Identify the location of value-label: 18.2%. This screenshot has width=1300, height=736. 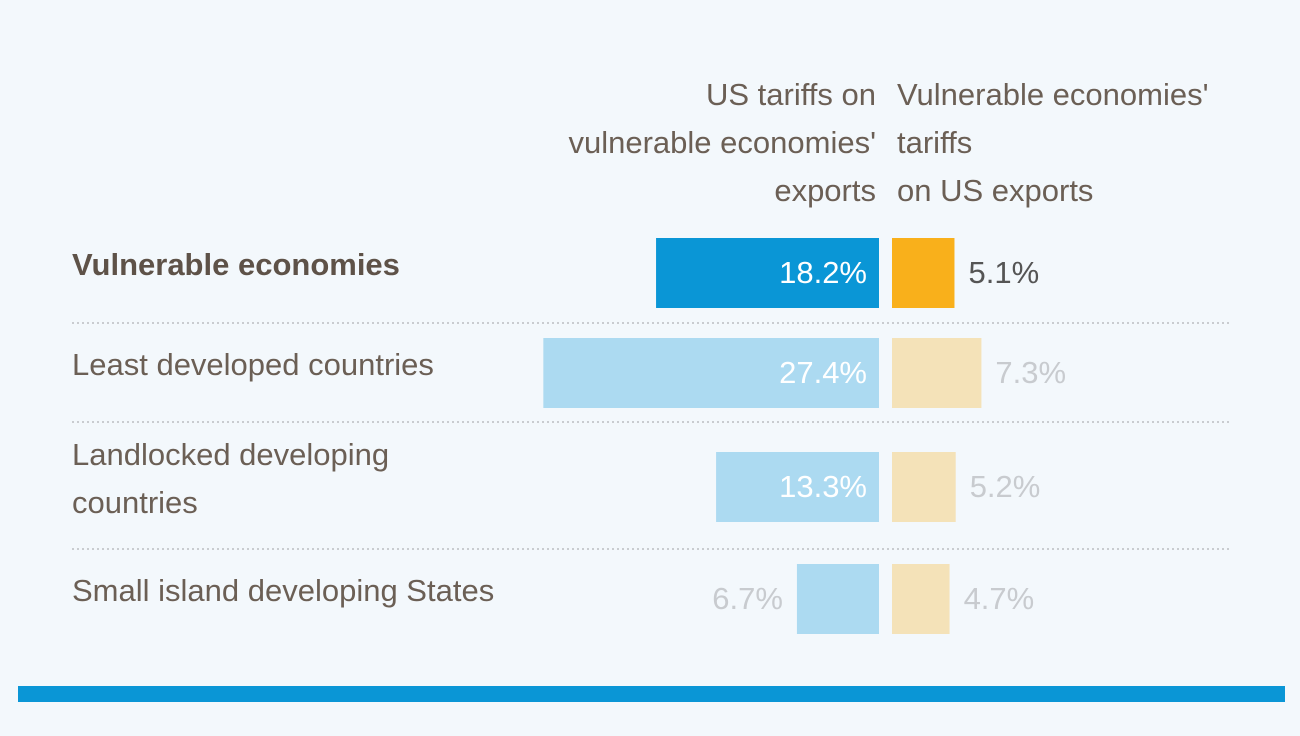
(823, 272).